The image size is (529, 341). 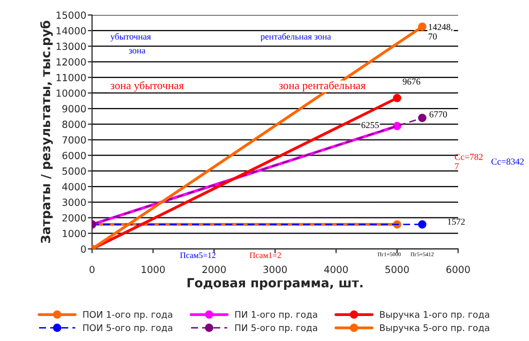 I want to click on text: Cc=8342, so click(x=507, y=161).